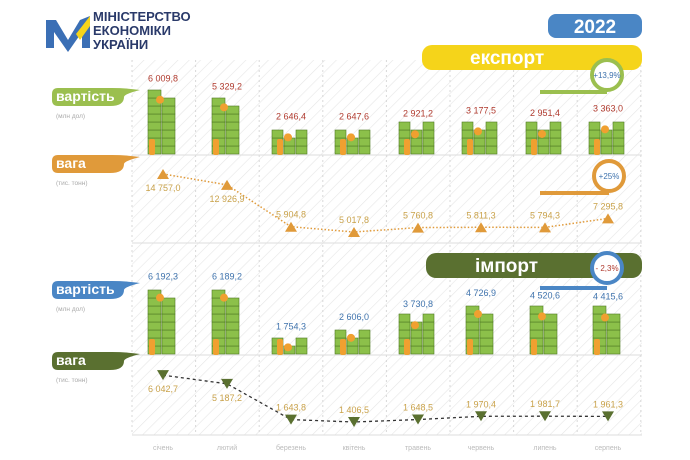  Describe the element at coordinates (163, 448) in the screenshot. I see `month-label: січень` at that location.